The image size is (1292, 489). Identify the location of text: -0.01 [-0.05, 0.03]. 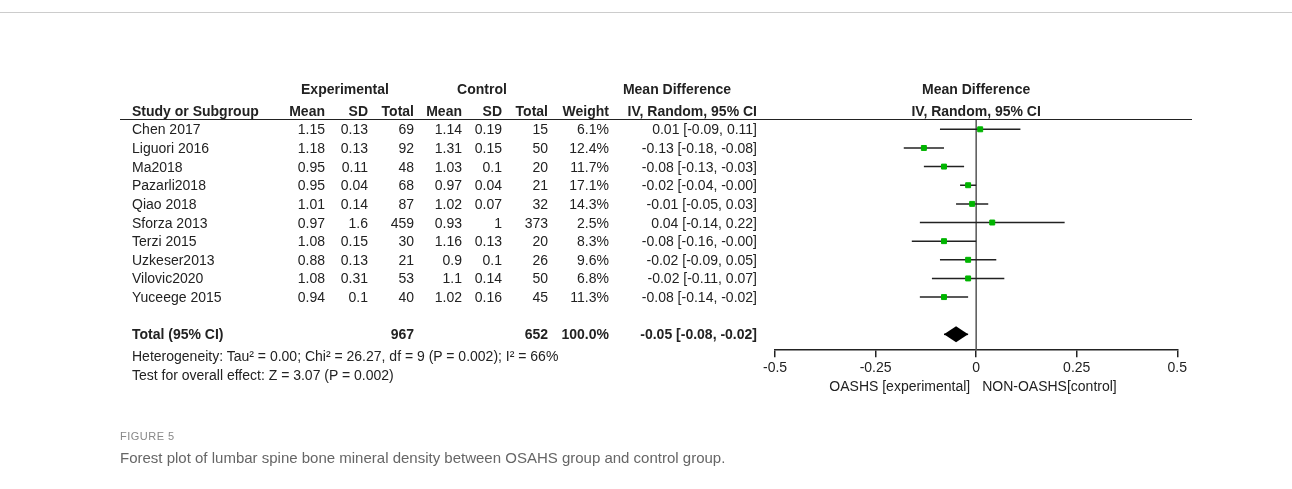
(701, 203).